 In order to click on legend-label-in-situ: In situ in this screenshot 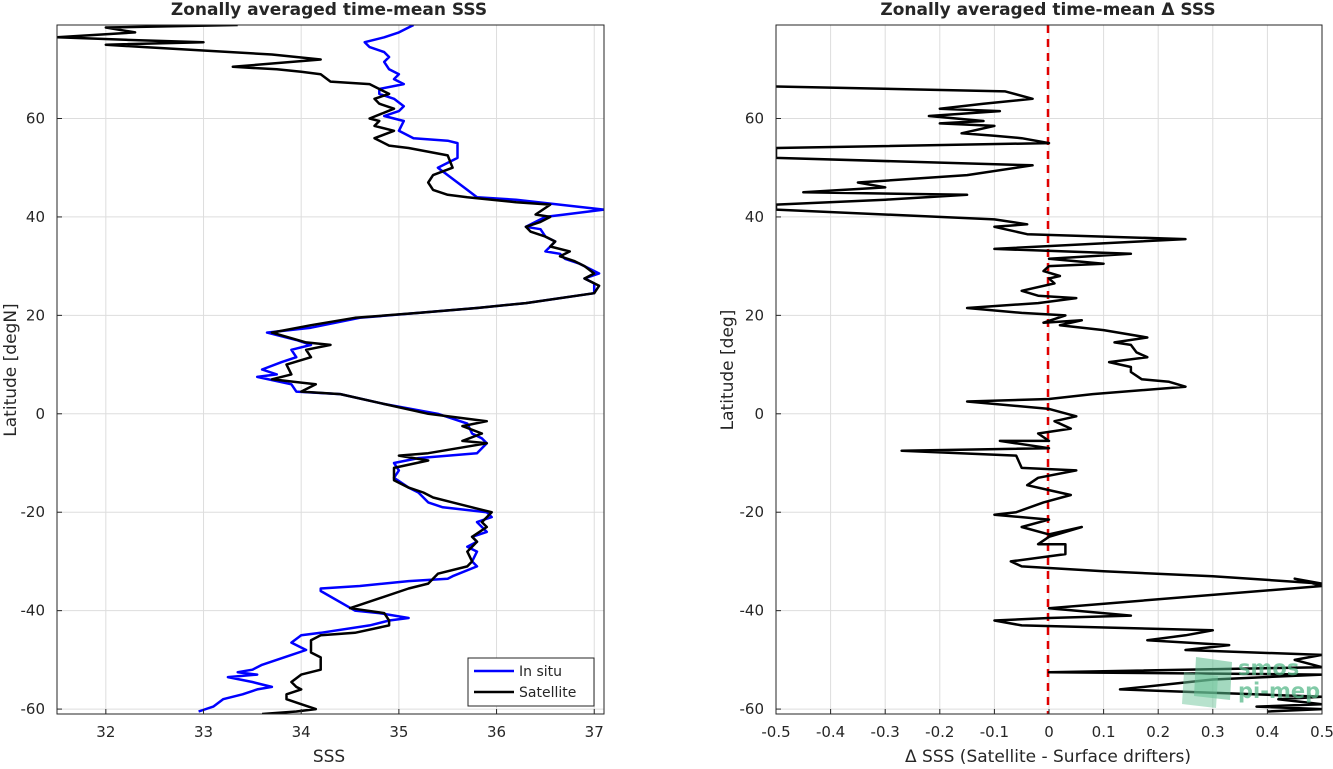, I will do `click(540, 672)`.